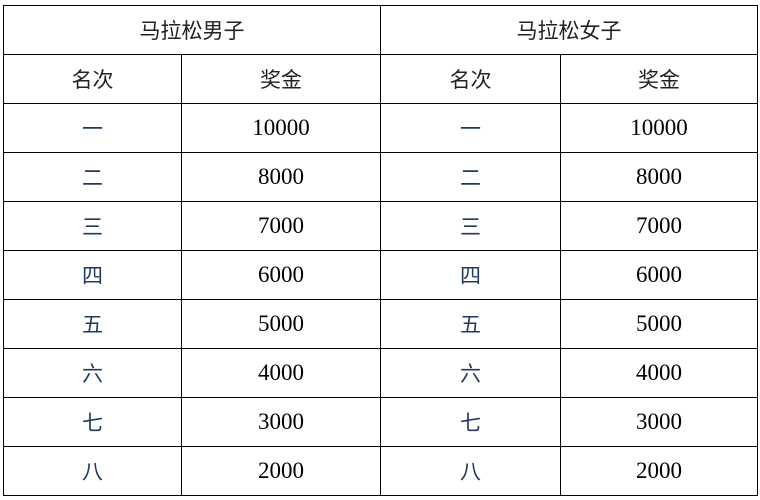 This screenshot has height=500, width=760. Describe the element at coordinates (569, 30) in the screenshot. I see `women-marathon-title: 马拉松女子` at that location.